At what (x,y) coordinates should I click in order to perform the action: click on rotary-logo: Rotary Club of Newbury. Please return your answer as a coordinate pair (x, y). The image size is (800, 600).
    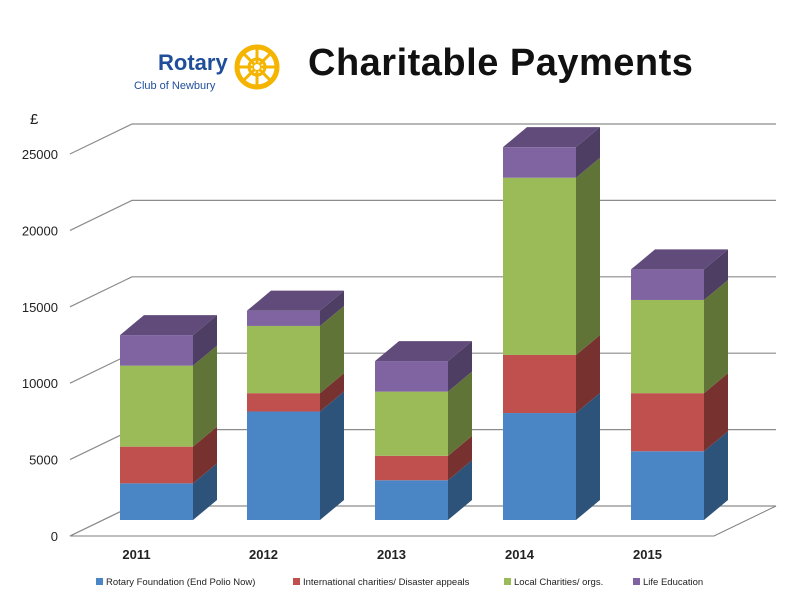
    Looking at the image, I should click on (214, 70).